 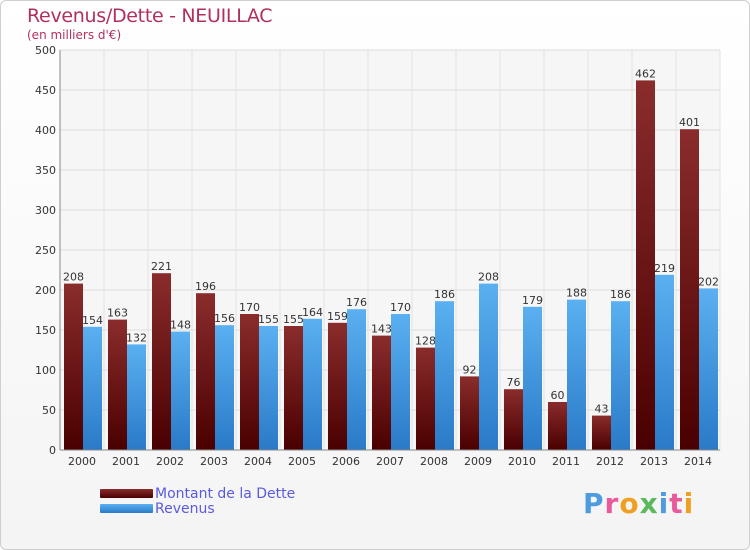 What do you see at coordinates (434, 461) in the screenshot?
I see `x-tick-label: 2008` at bounding box center [434, 461].